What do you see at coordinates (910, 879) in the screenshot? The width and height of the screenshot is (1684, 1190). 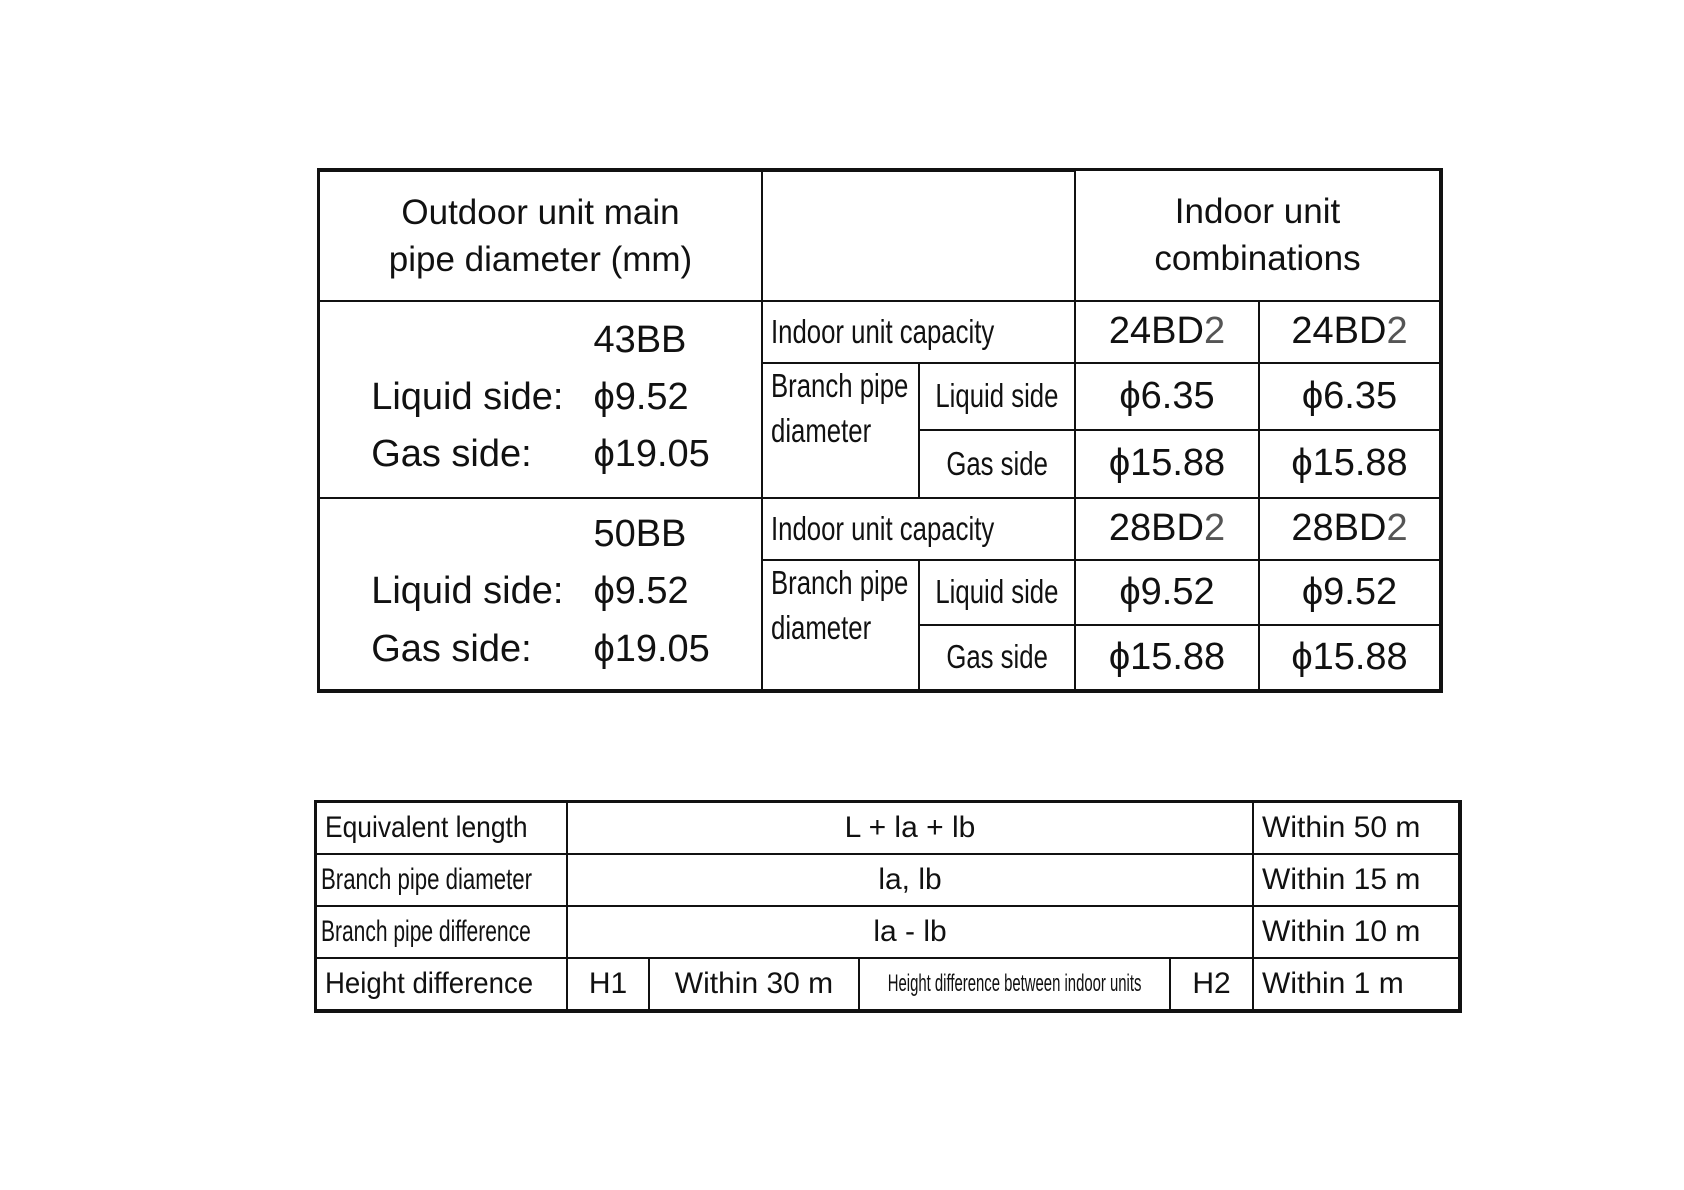 I see `formula-text: la, lb` at bounding box center [910, 879].